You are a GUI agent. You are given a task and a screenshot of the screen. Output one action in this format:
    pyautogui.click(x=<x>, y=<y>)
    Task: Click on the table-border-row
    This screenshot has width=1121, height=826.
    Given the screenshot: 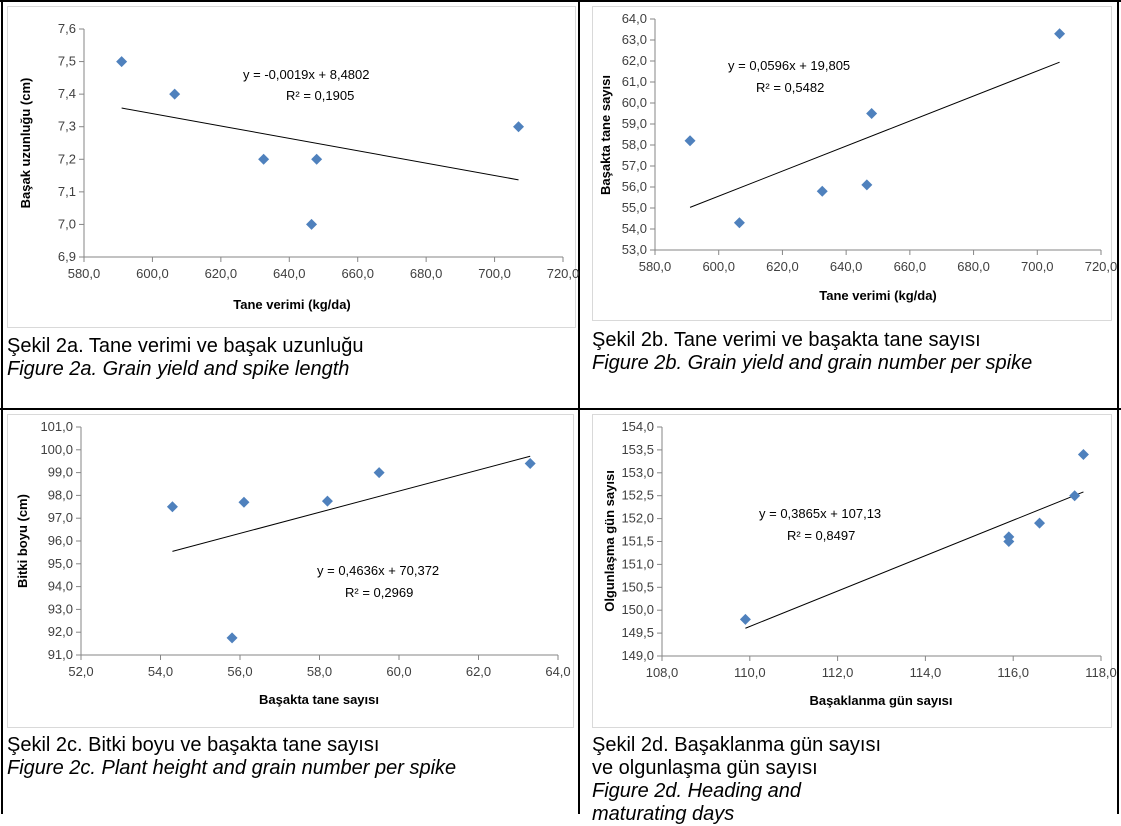 What is the action you would take?
    pyautogui.click(x=560, y=409)
    